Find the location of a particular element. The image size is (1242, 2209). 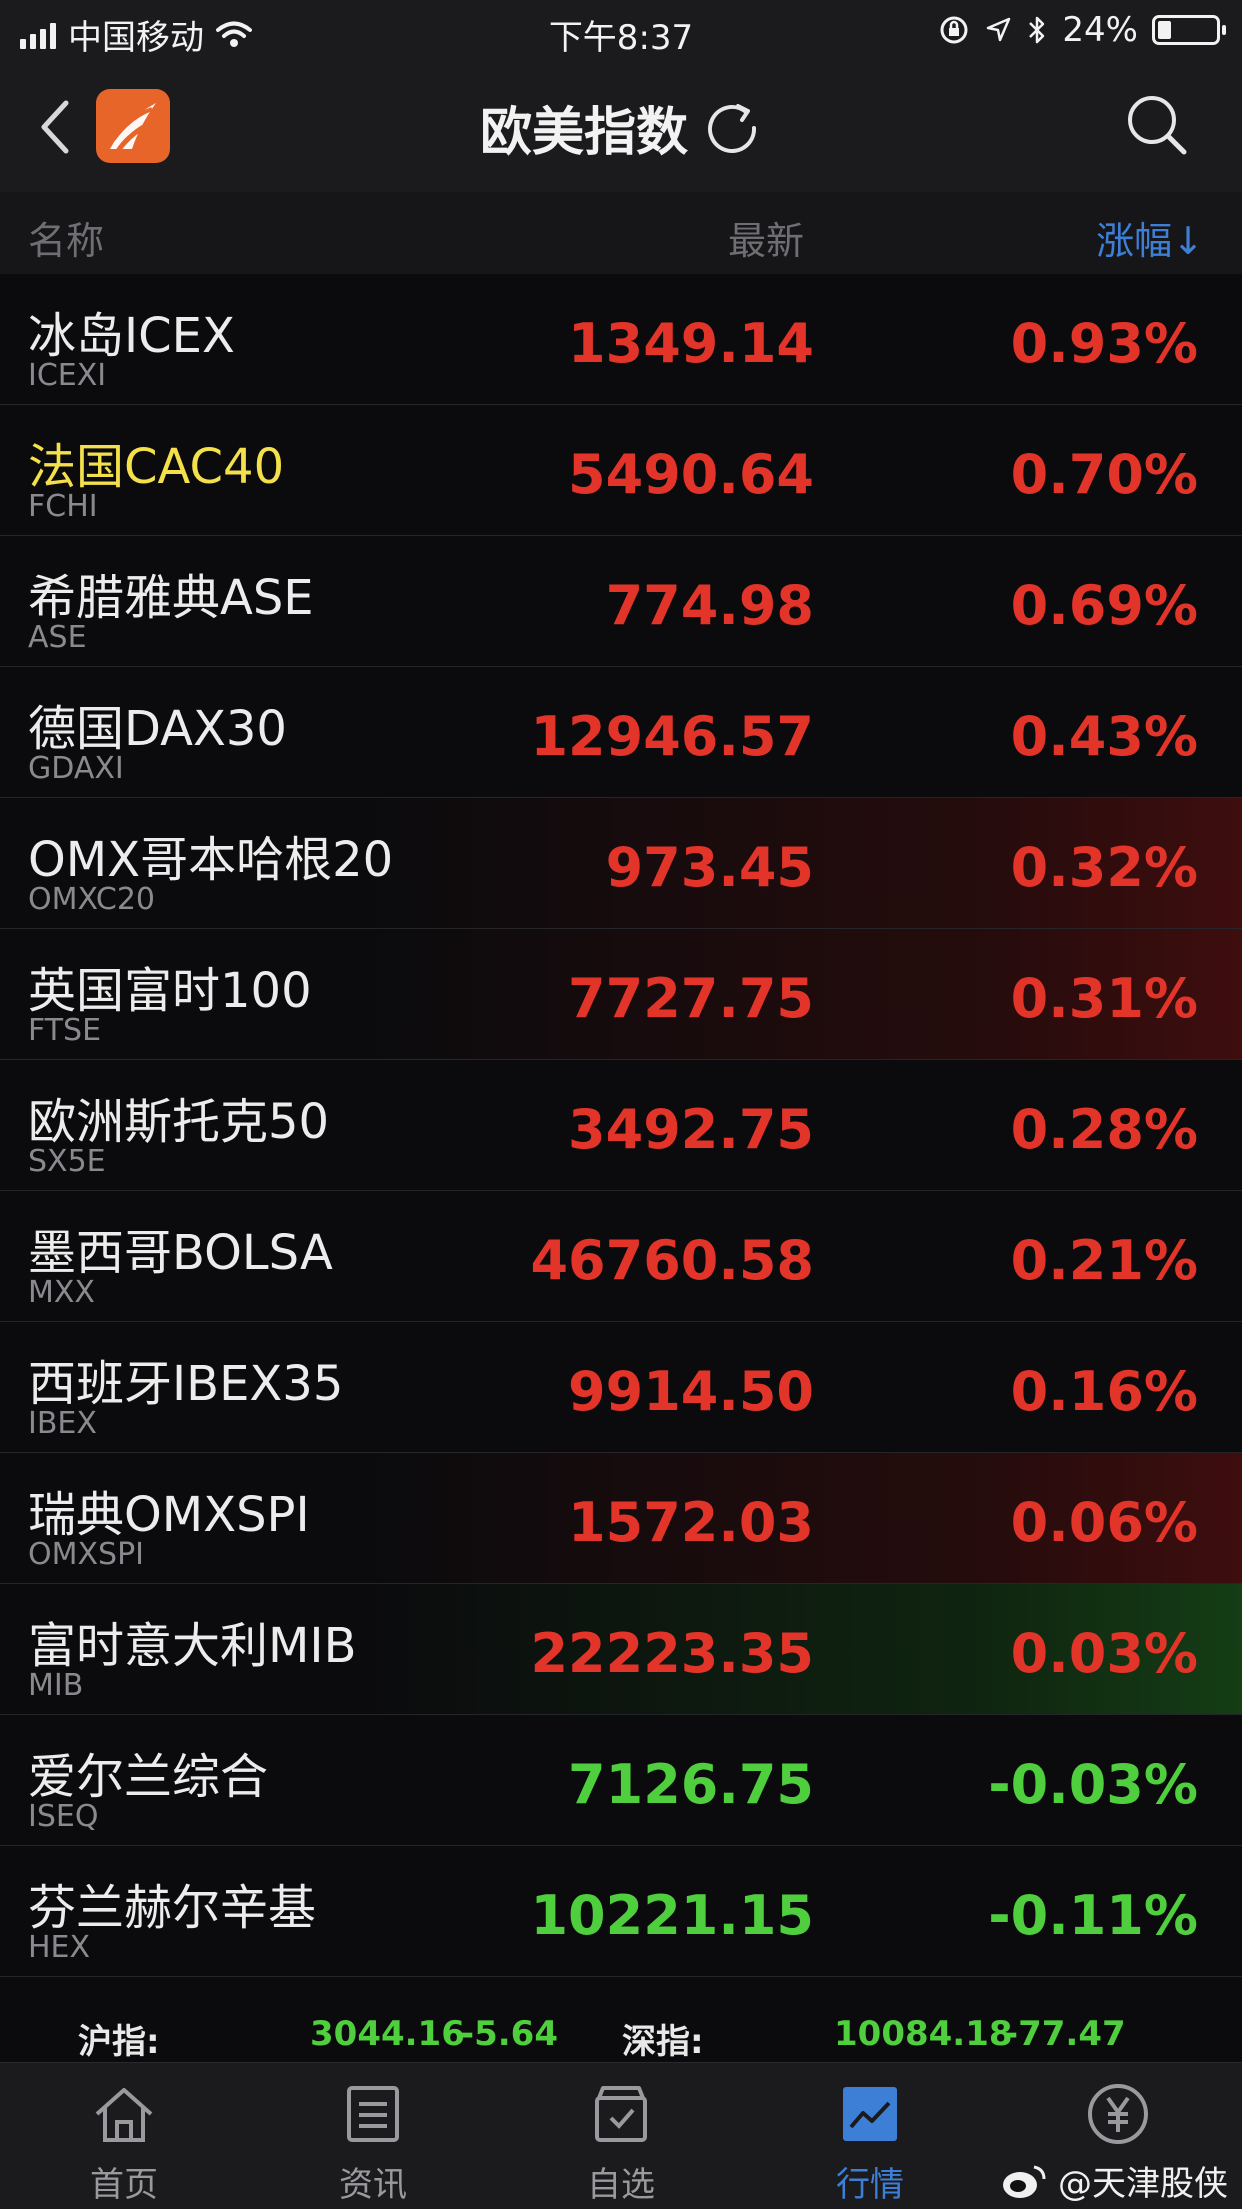

index-change-percent: 0.31% is located at coordinates (1104, 998).